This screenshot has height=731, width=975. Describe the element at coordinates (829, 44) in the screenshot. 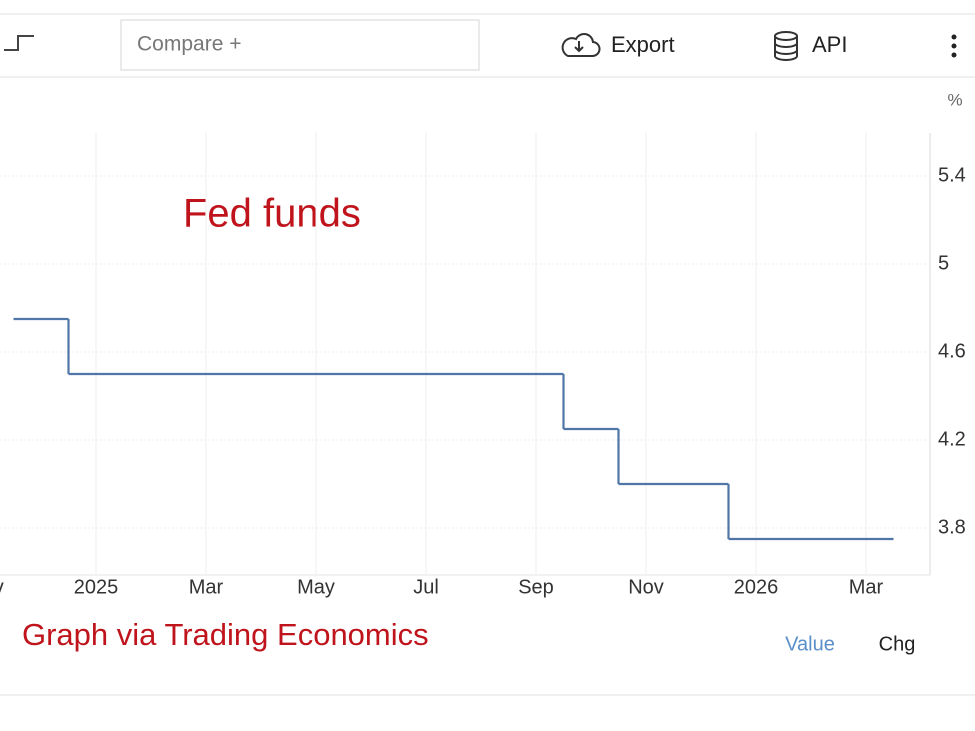

I see `api-label: API` at that location.